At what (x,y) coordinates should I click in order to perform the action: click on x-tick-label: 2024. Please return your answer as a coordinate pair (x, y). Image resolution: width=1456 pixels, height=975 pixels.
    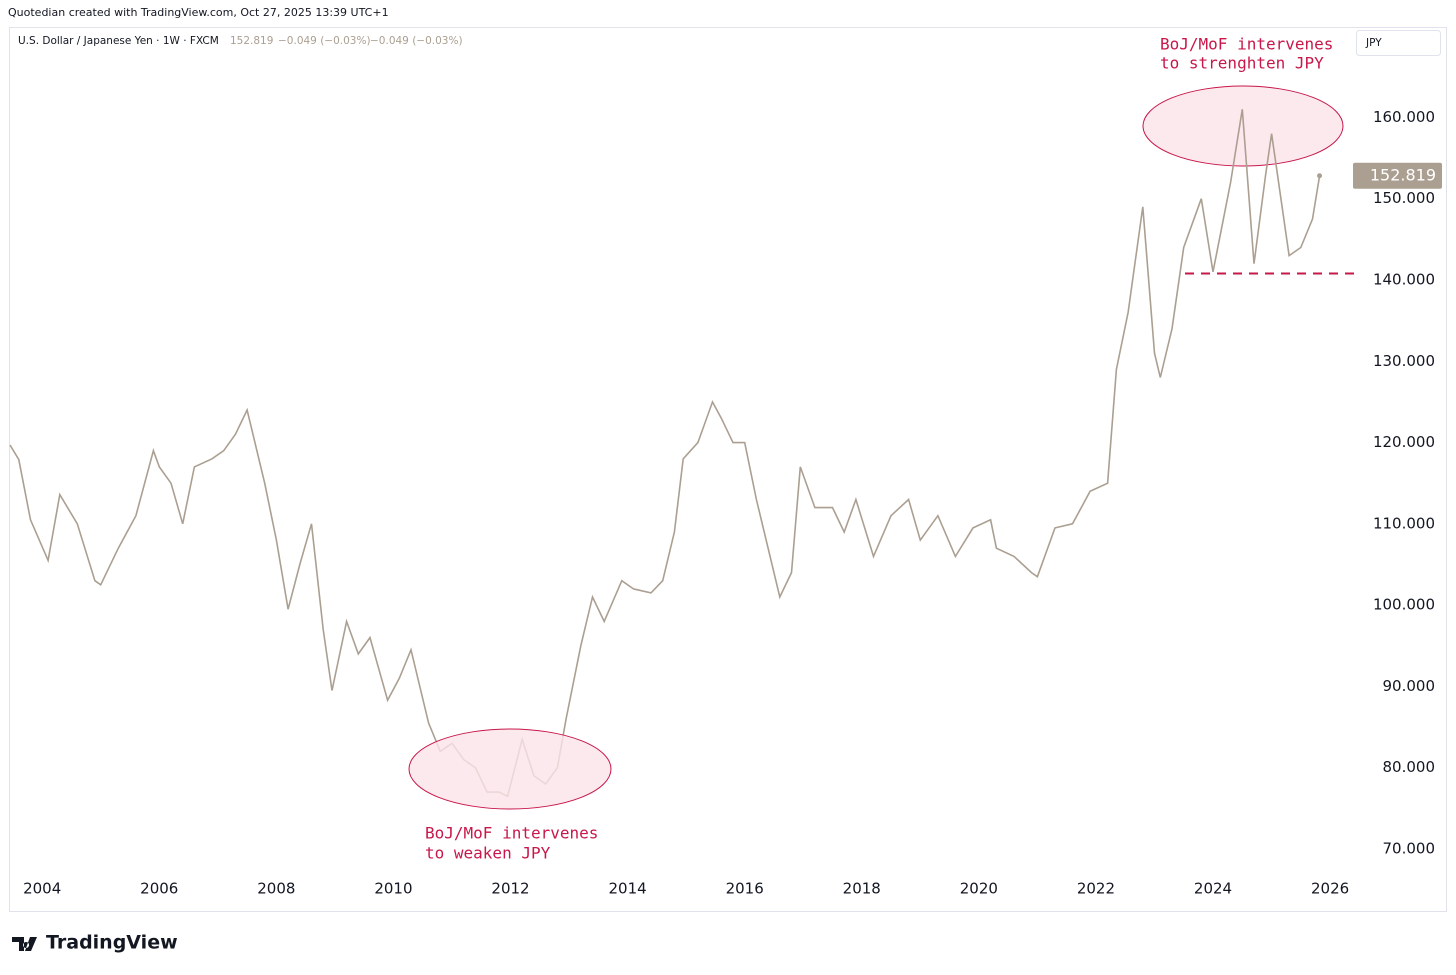
    Looking at the image, I should click on (1213, 889).